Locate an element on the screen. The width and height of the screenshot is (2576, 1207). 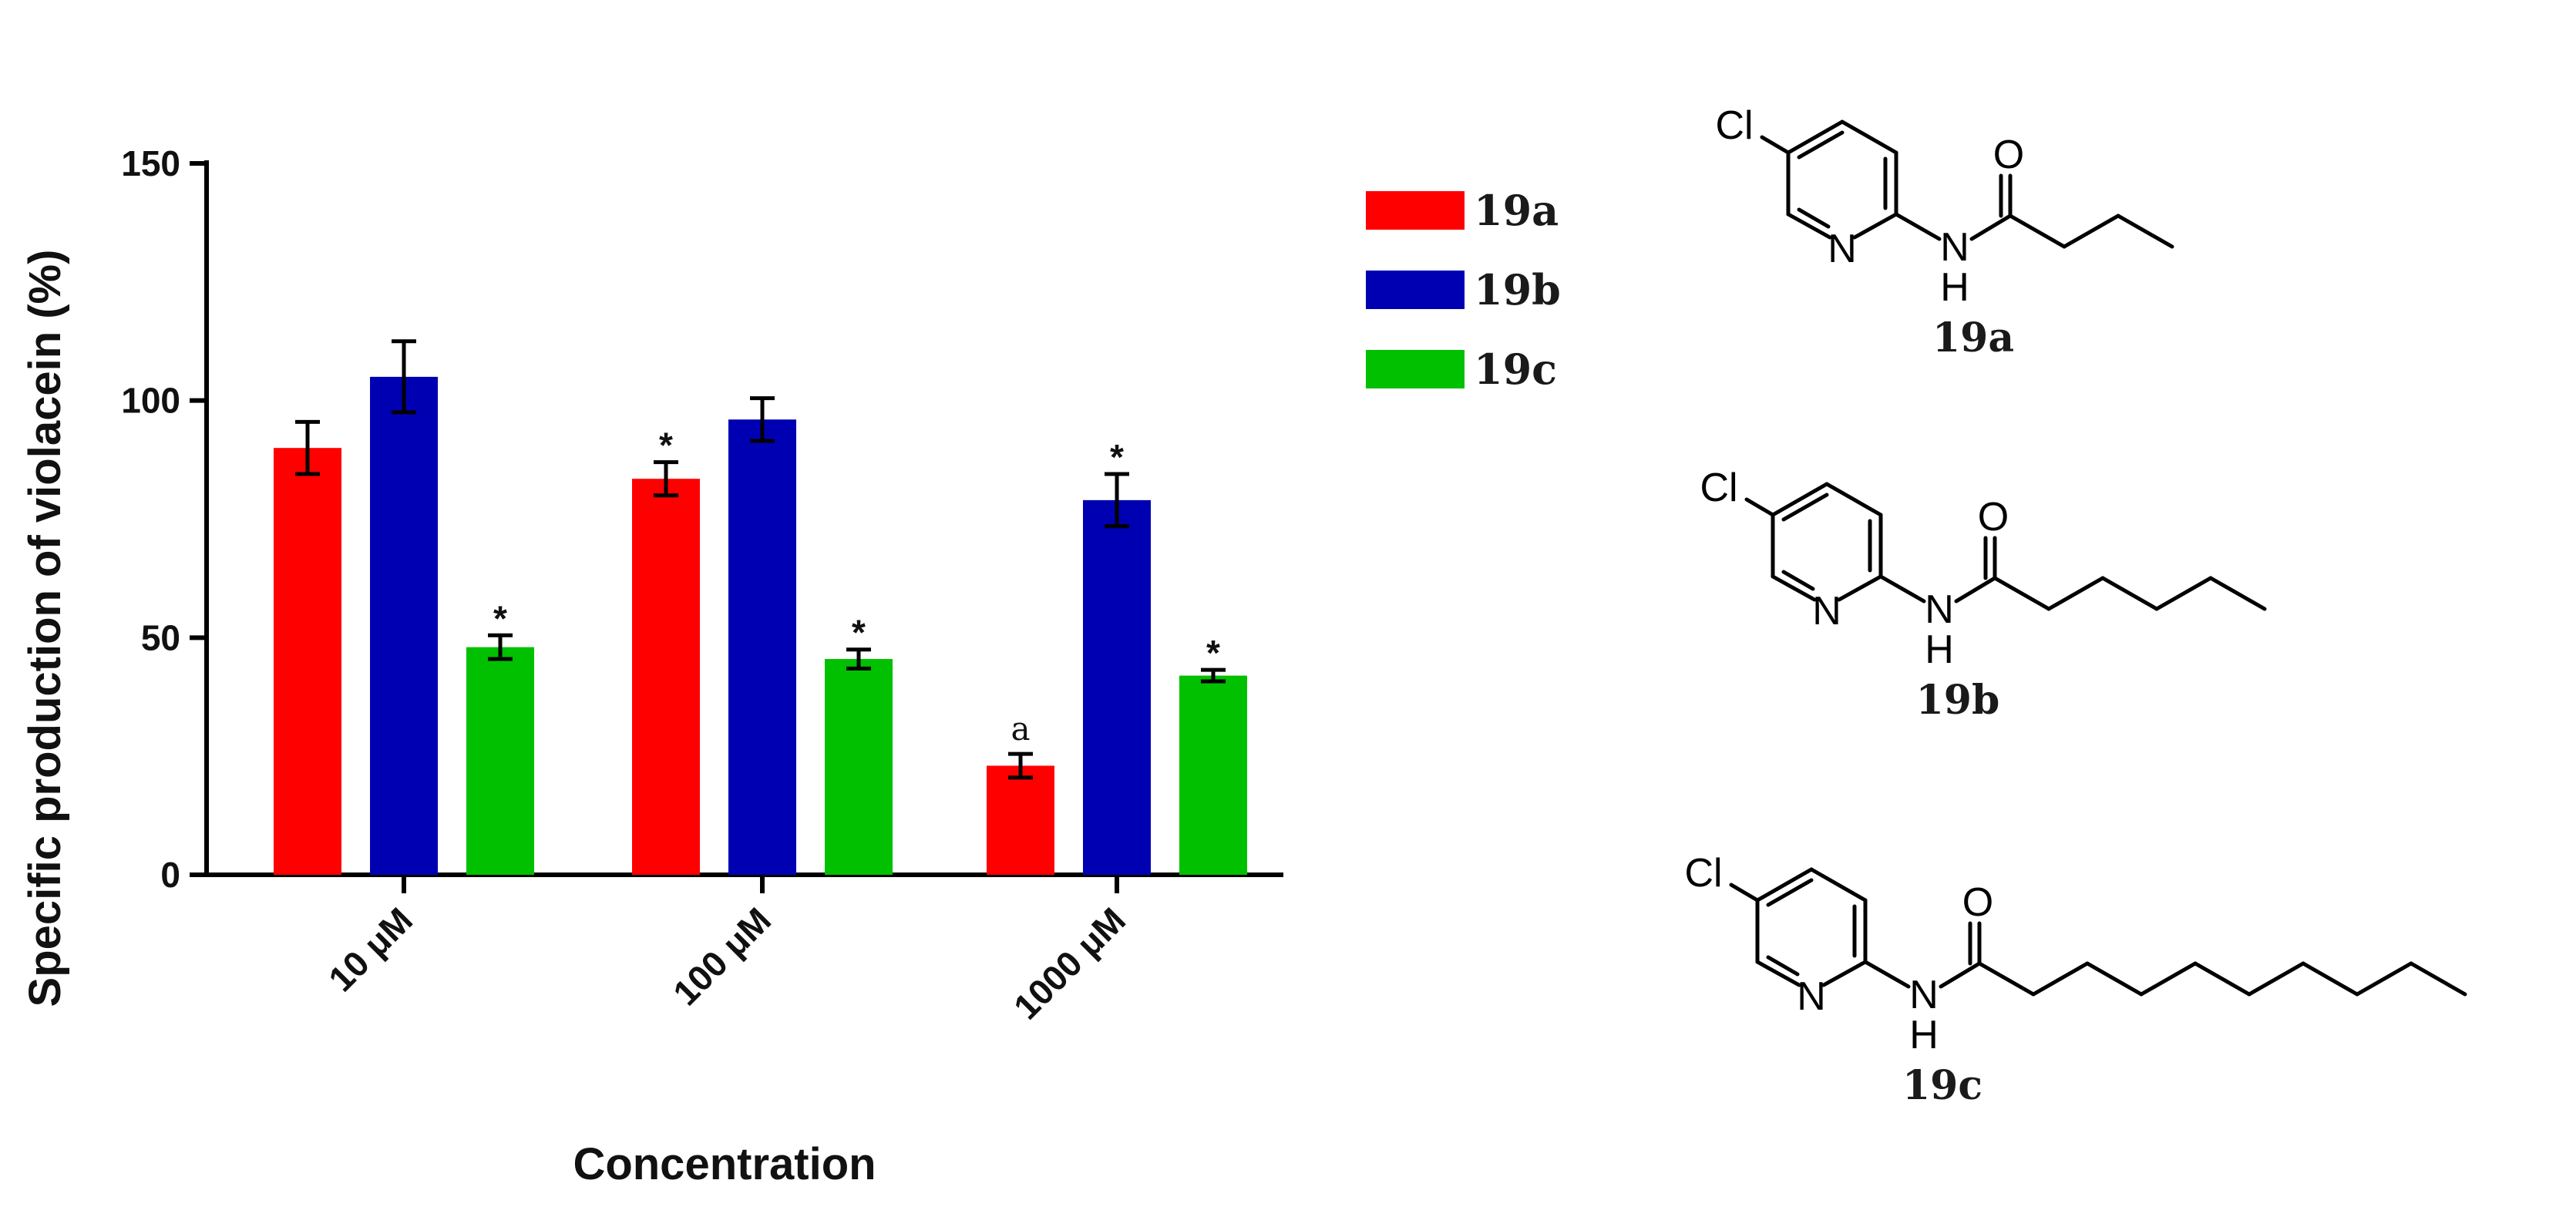
x-tick-labels: 10 μM 100 μM 1000 μM is located at coordinates (727, 963).